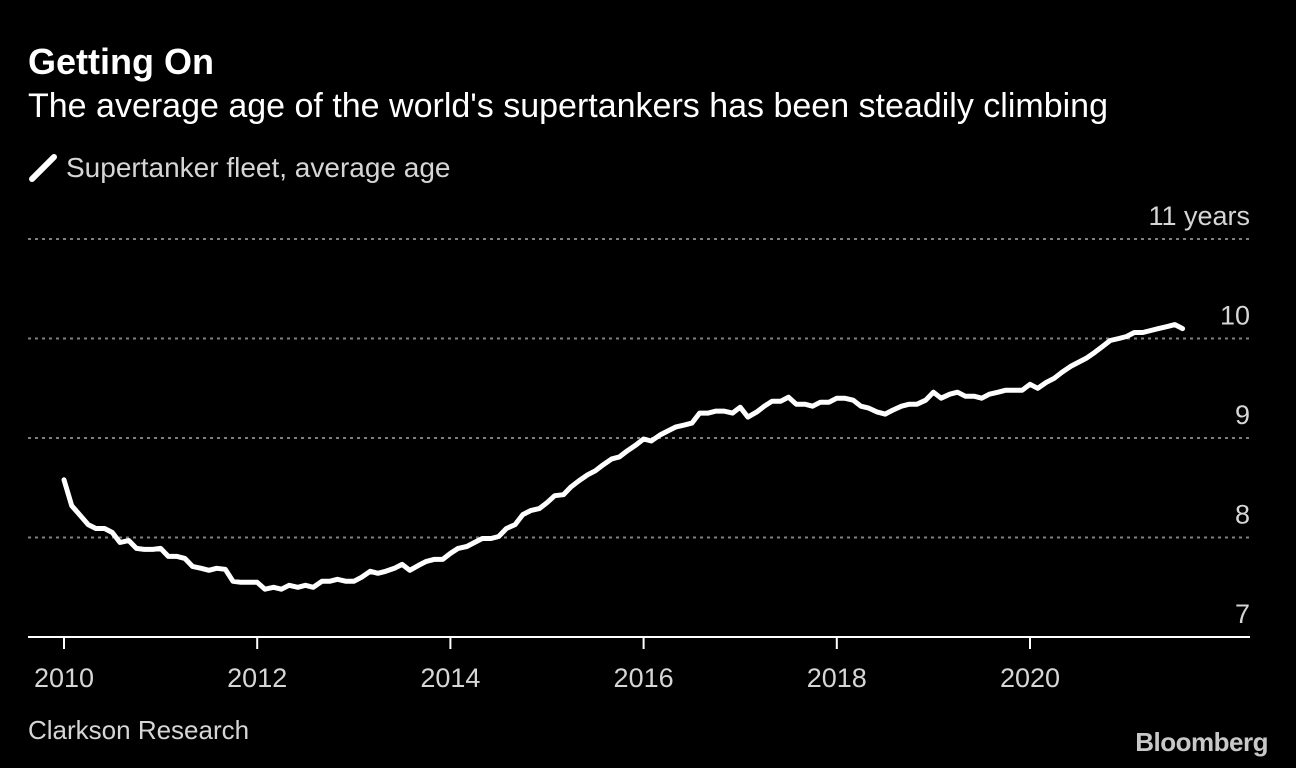 The image size is (1296, 768). Describe the element at coordinates (64, 678) in the screenshot. I see `x-tick-label-2010: 2010` at that location.